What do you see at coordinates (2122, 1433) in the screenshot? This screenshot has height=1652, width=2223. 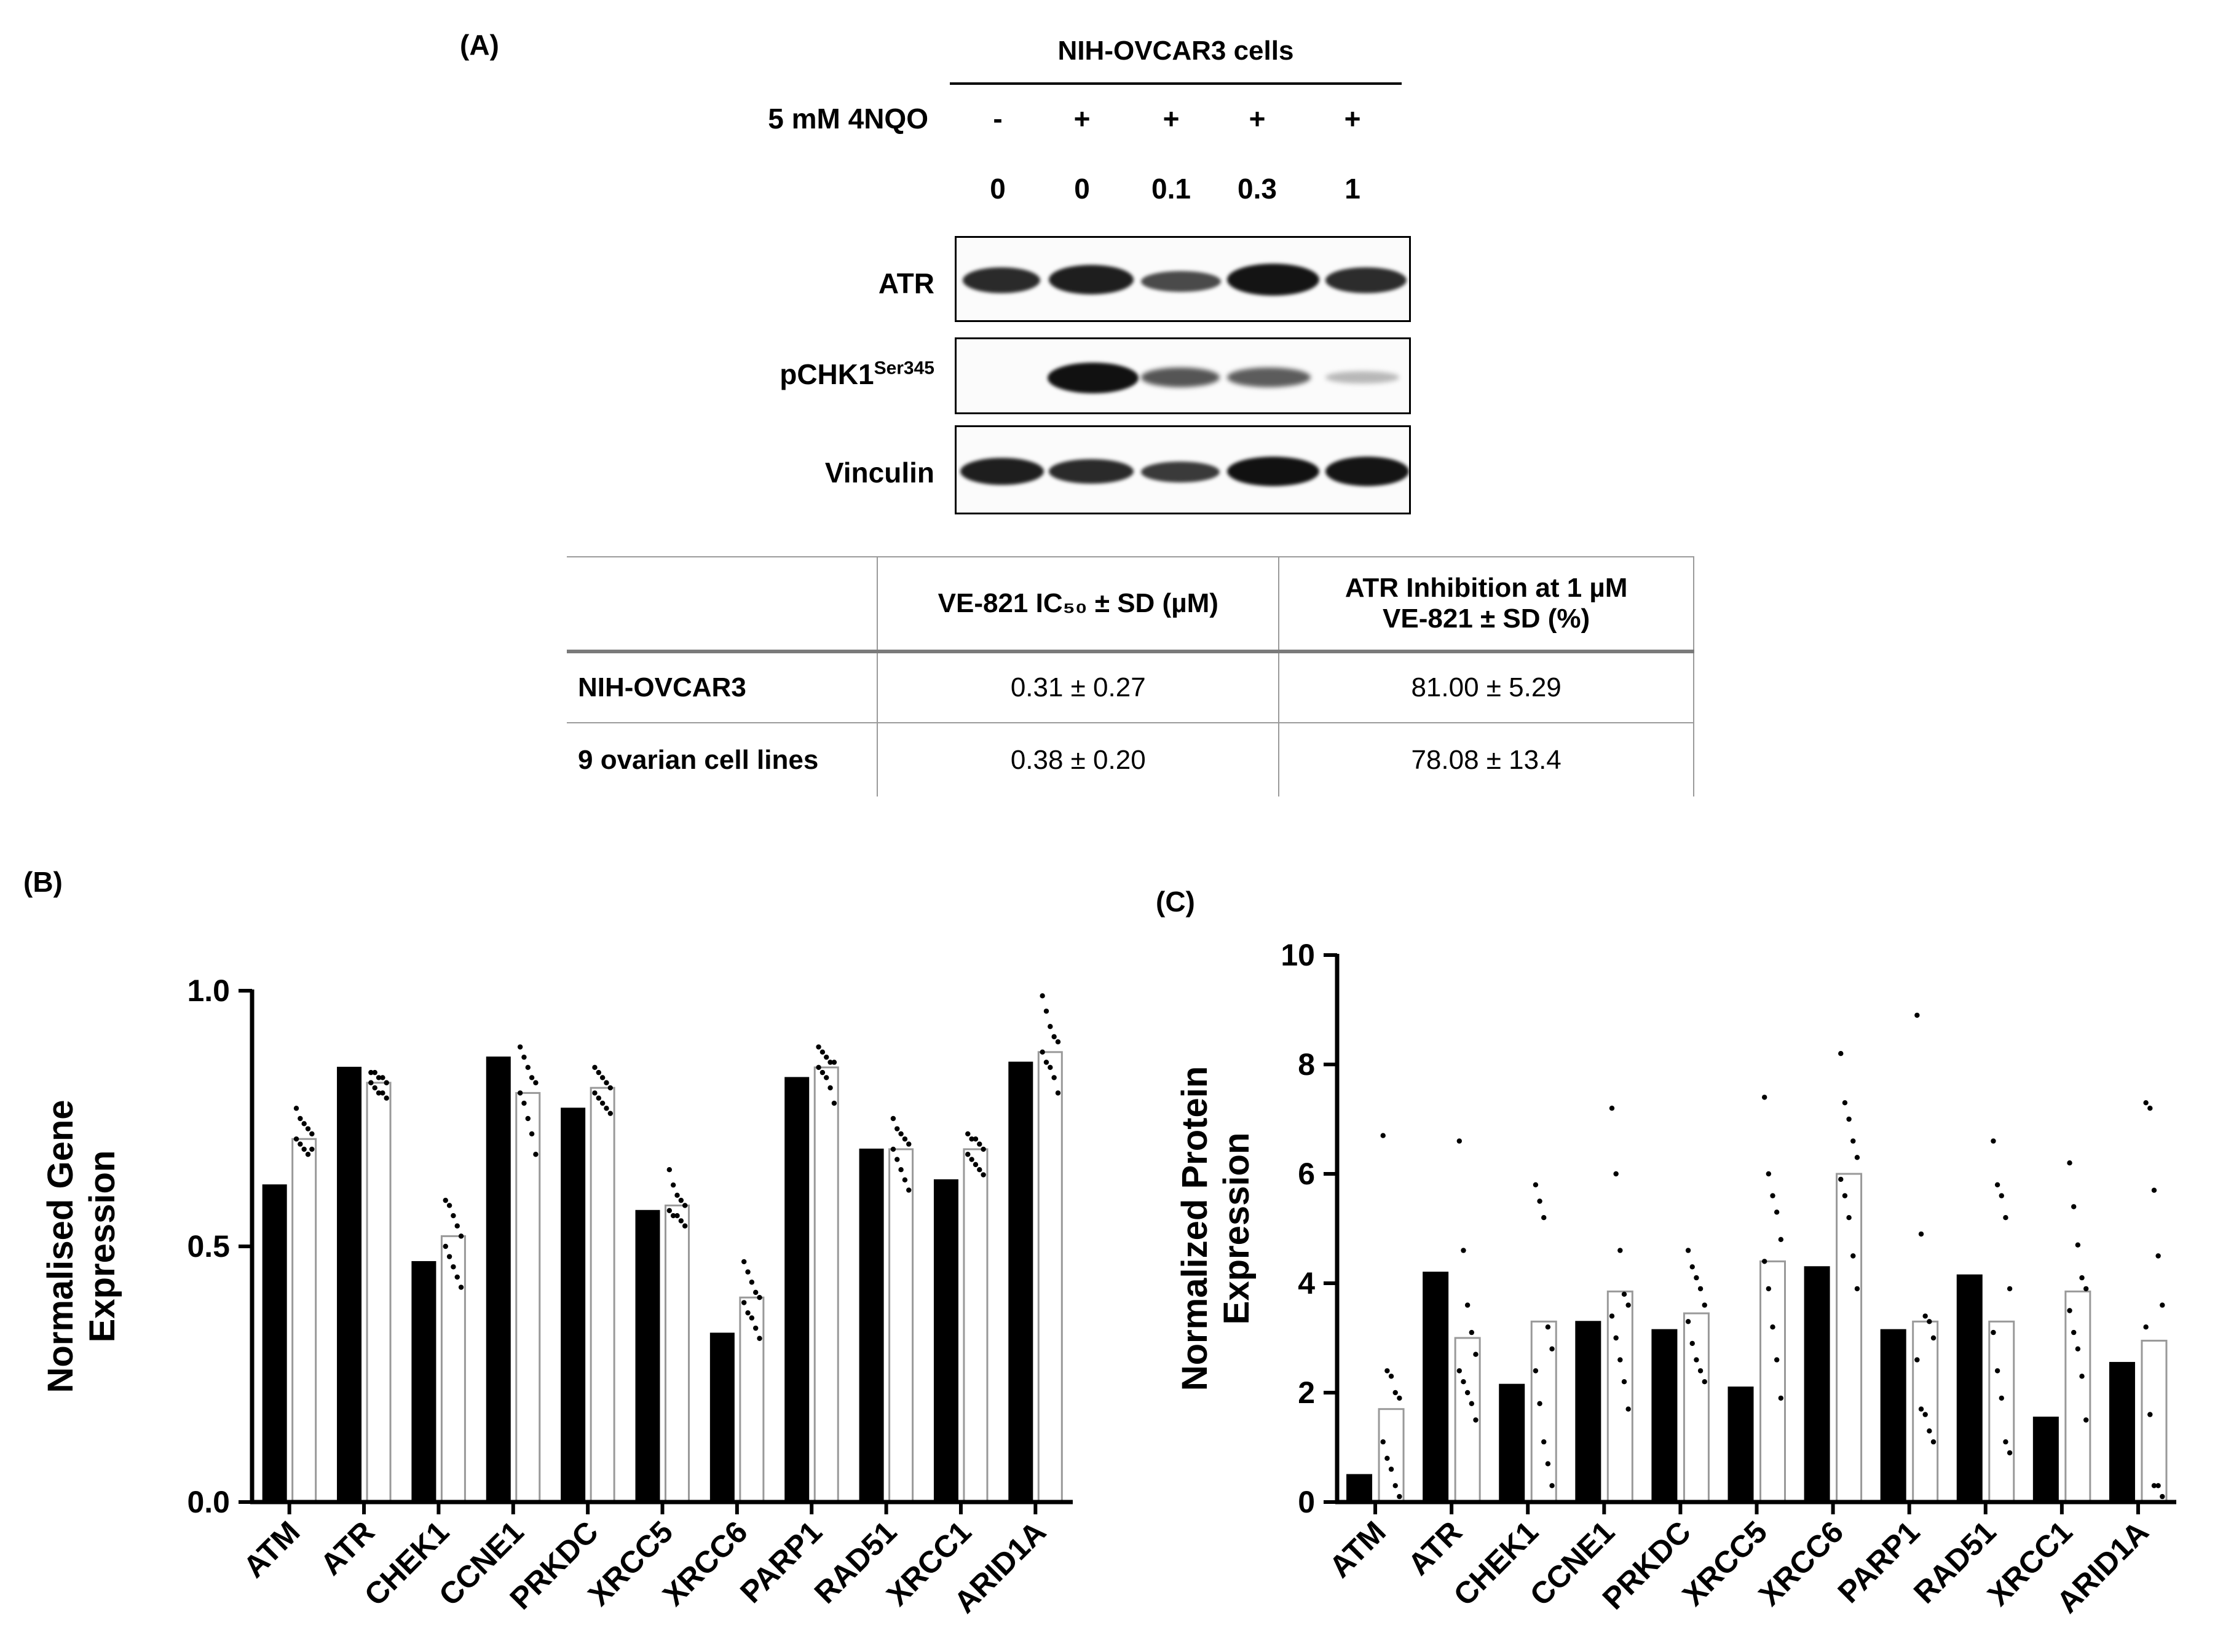 I see `bar-arid1a-nih-ovcar3` at bounding box center [2122, 1433].